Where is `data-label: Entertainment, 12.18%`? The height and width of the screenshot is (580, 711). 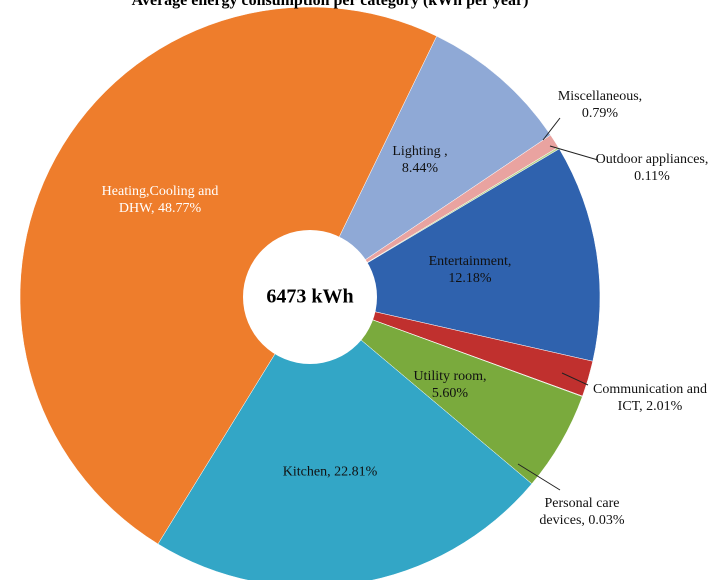 data-label: Entertainment, 12.18% is located at coordinates (470, 270).